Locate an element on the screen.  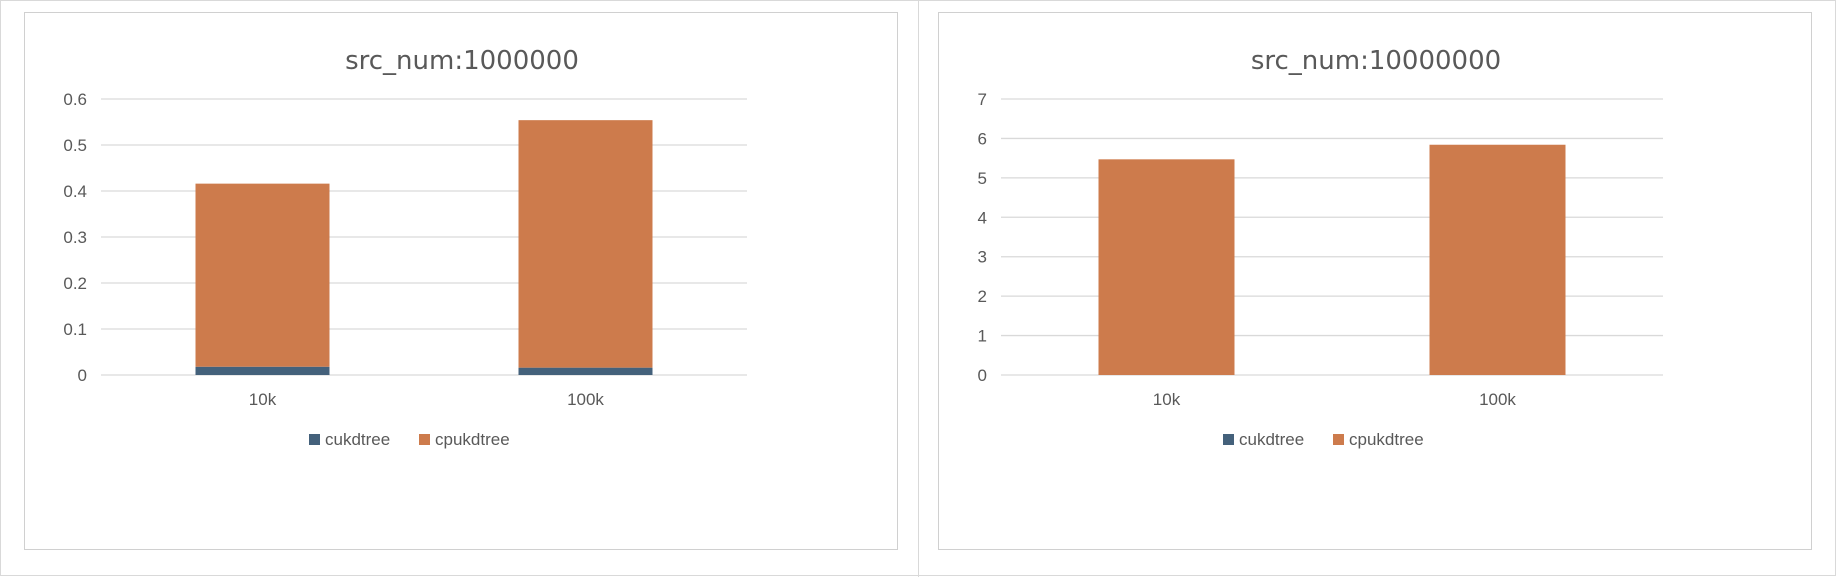
y-tick-label: 0.5 is located at coordinates (75, 145).